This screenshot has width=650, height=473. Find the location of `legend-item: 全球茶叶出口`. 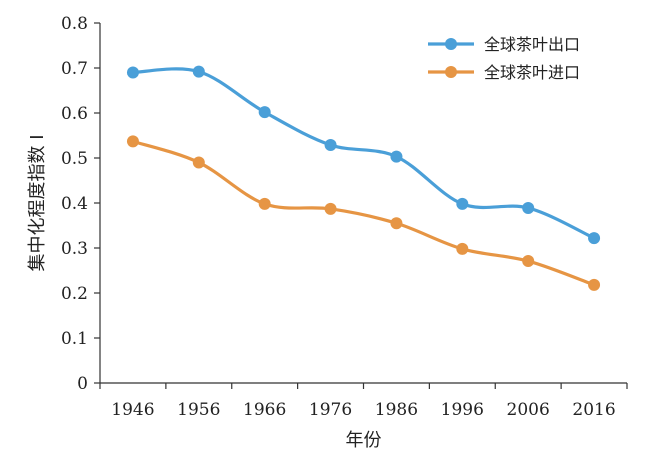

legend-item: 全球茶叶出口 is located at coordinates (504, 44).